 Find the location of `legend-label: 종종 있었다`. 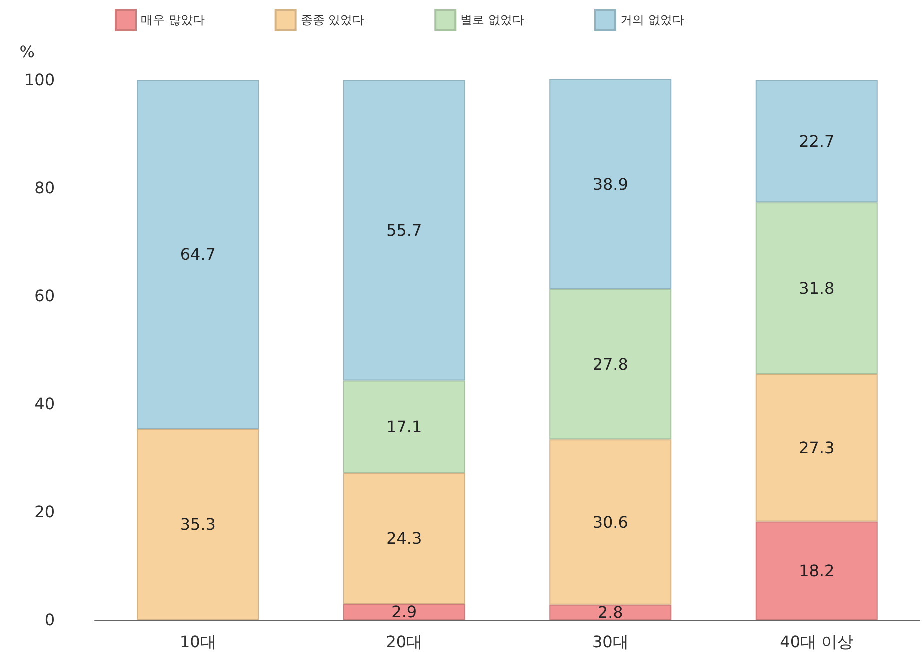

legend-label: 종종 있었다 is located at coordinates (332, 20).